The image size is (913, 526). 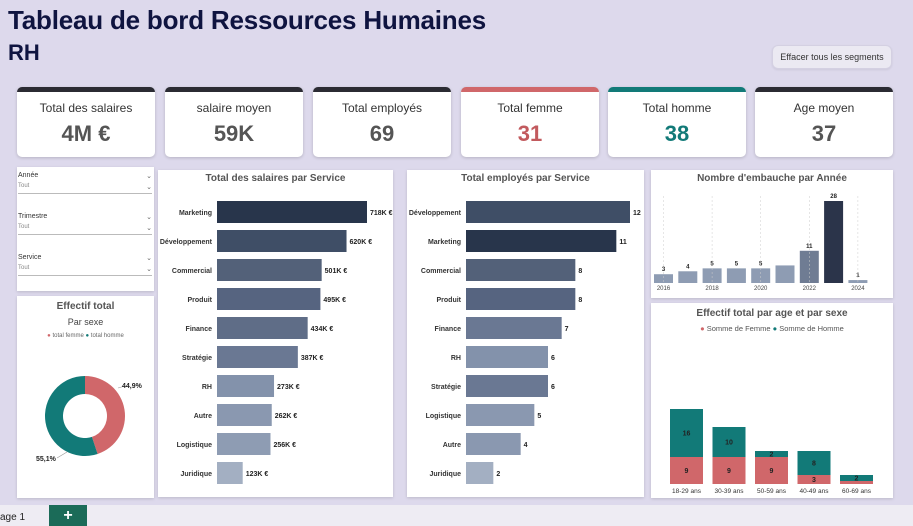 I want to click on category-label: Autre, so click(x=452, y=445).